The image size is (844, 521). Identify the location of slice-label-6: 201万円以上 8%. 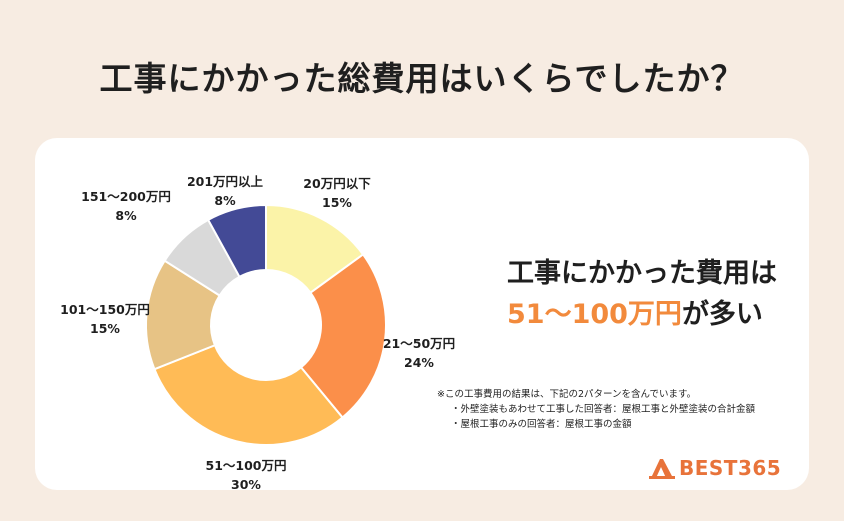
(225, 191).